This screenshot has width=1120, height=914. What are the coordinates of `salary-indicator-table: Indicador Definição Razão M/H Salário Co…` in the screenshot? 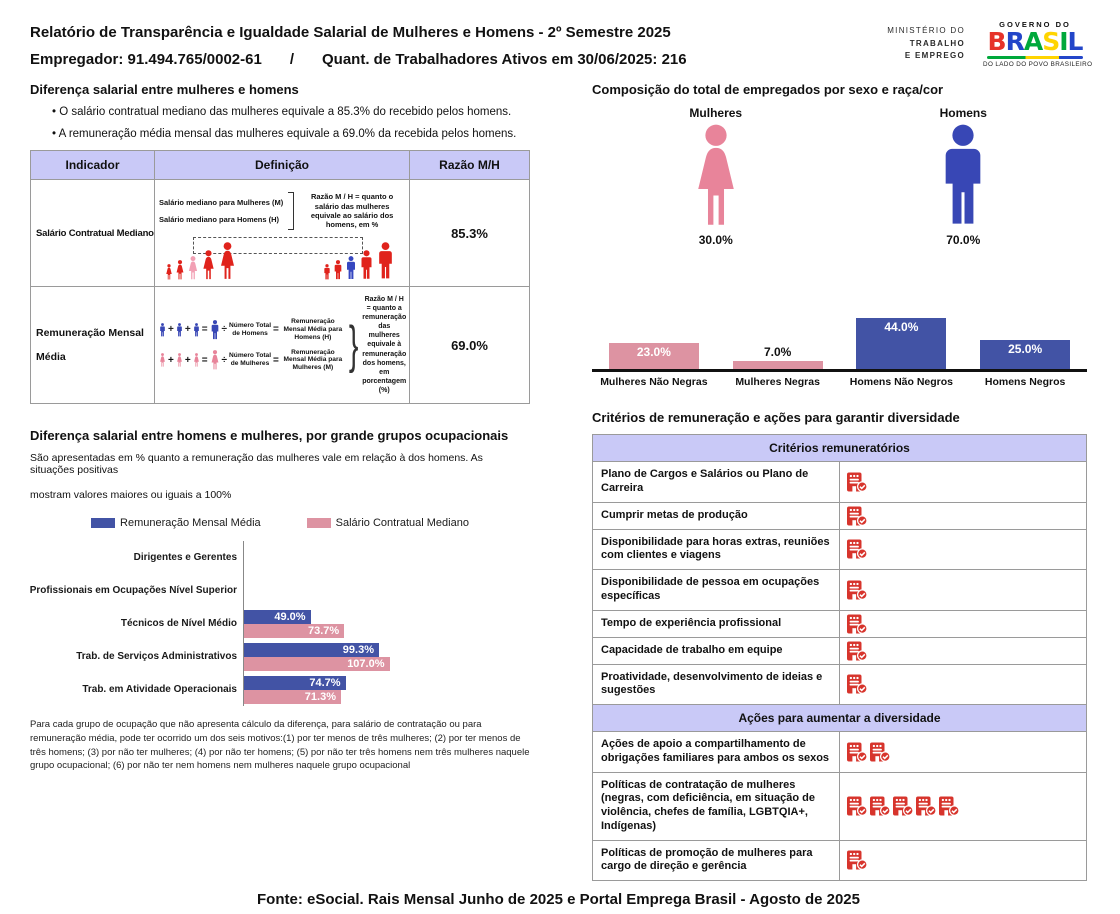 It's located at (280, 277).